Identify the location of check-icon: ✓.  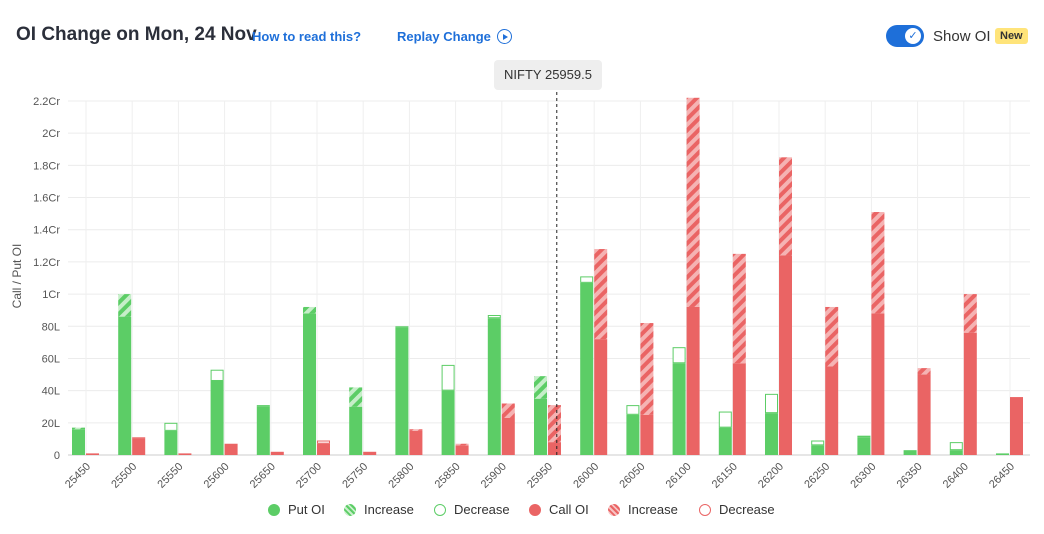
(913, 36).